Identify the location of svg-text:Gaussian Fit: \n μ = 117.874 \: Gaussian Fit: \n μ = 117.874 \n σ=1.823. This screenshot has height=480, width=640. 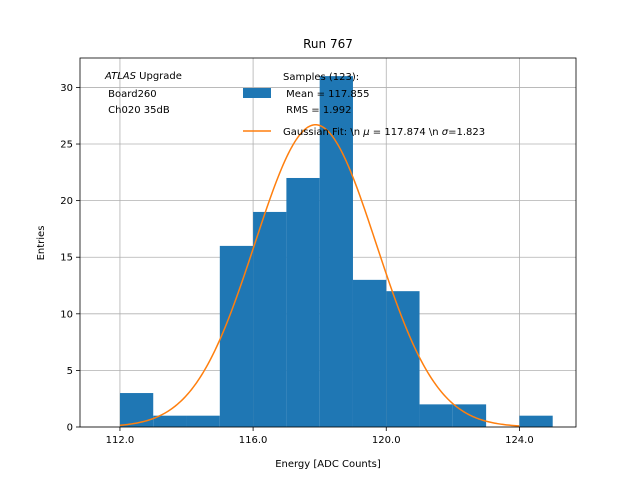
(384, 132).